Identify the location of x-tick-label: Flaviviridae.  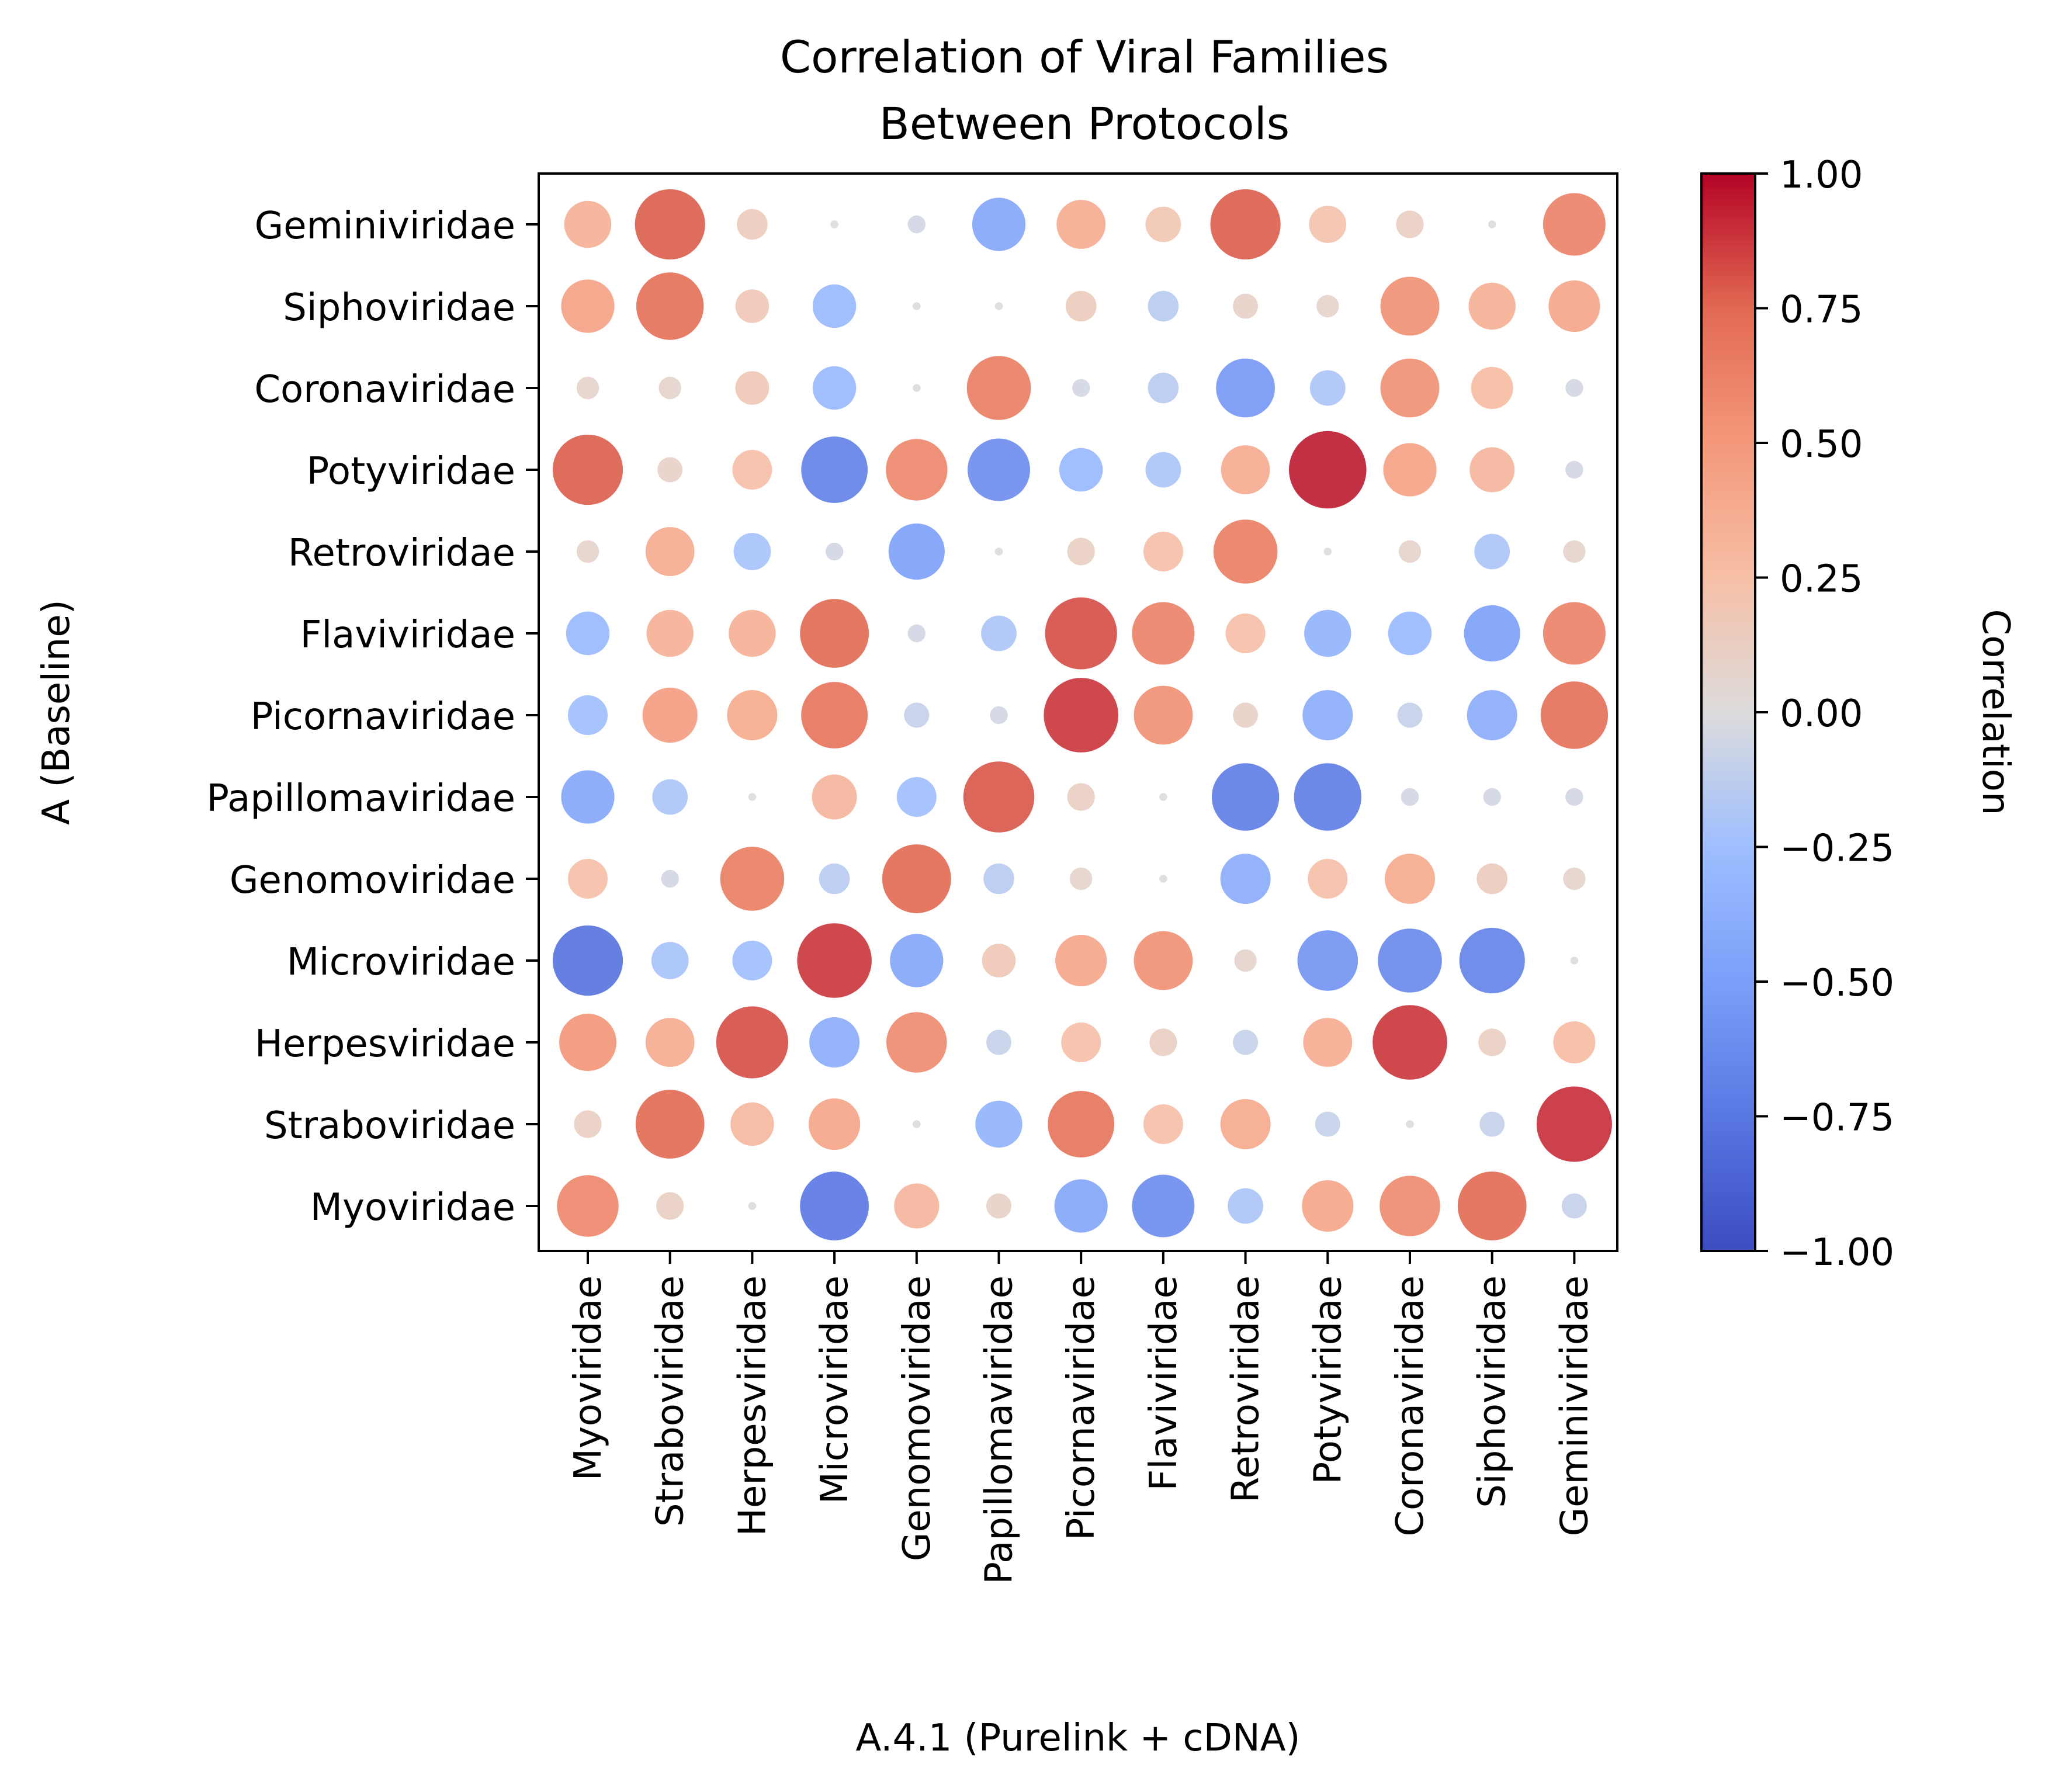
(1164, 1383).